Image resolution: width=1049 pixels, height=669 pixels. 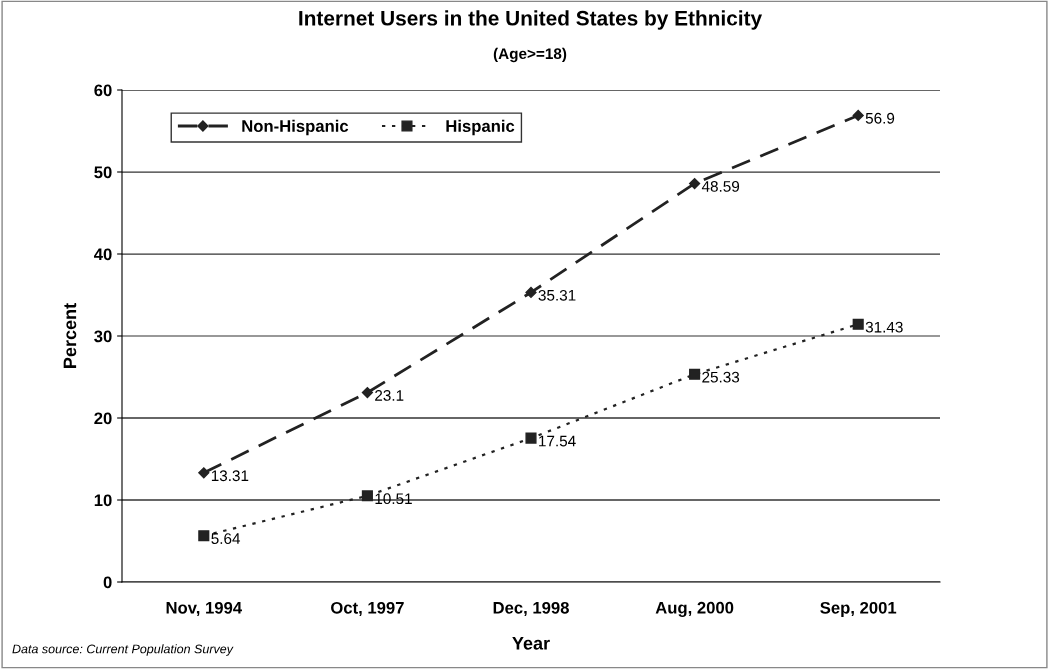 I want to click on y-tick-label: 10, so click(x=103, y=500).